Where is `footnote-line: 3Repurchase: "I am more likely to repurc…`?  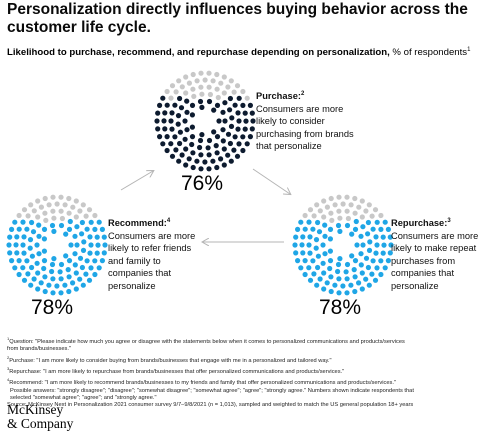
footnote-line: 3Repurchase: "I am more likely to repurc… is located at coordinates (176, 370).